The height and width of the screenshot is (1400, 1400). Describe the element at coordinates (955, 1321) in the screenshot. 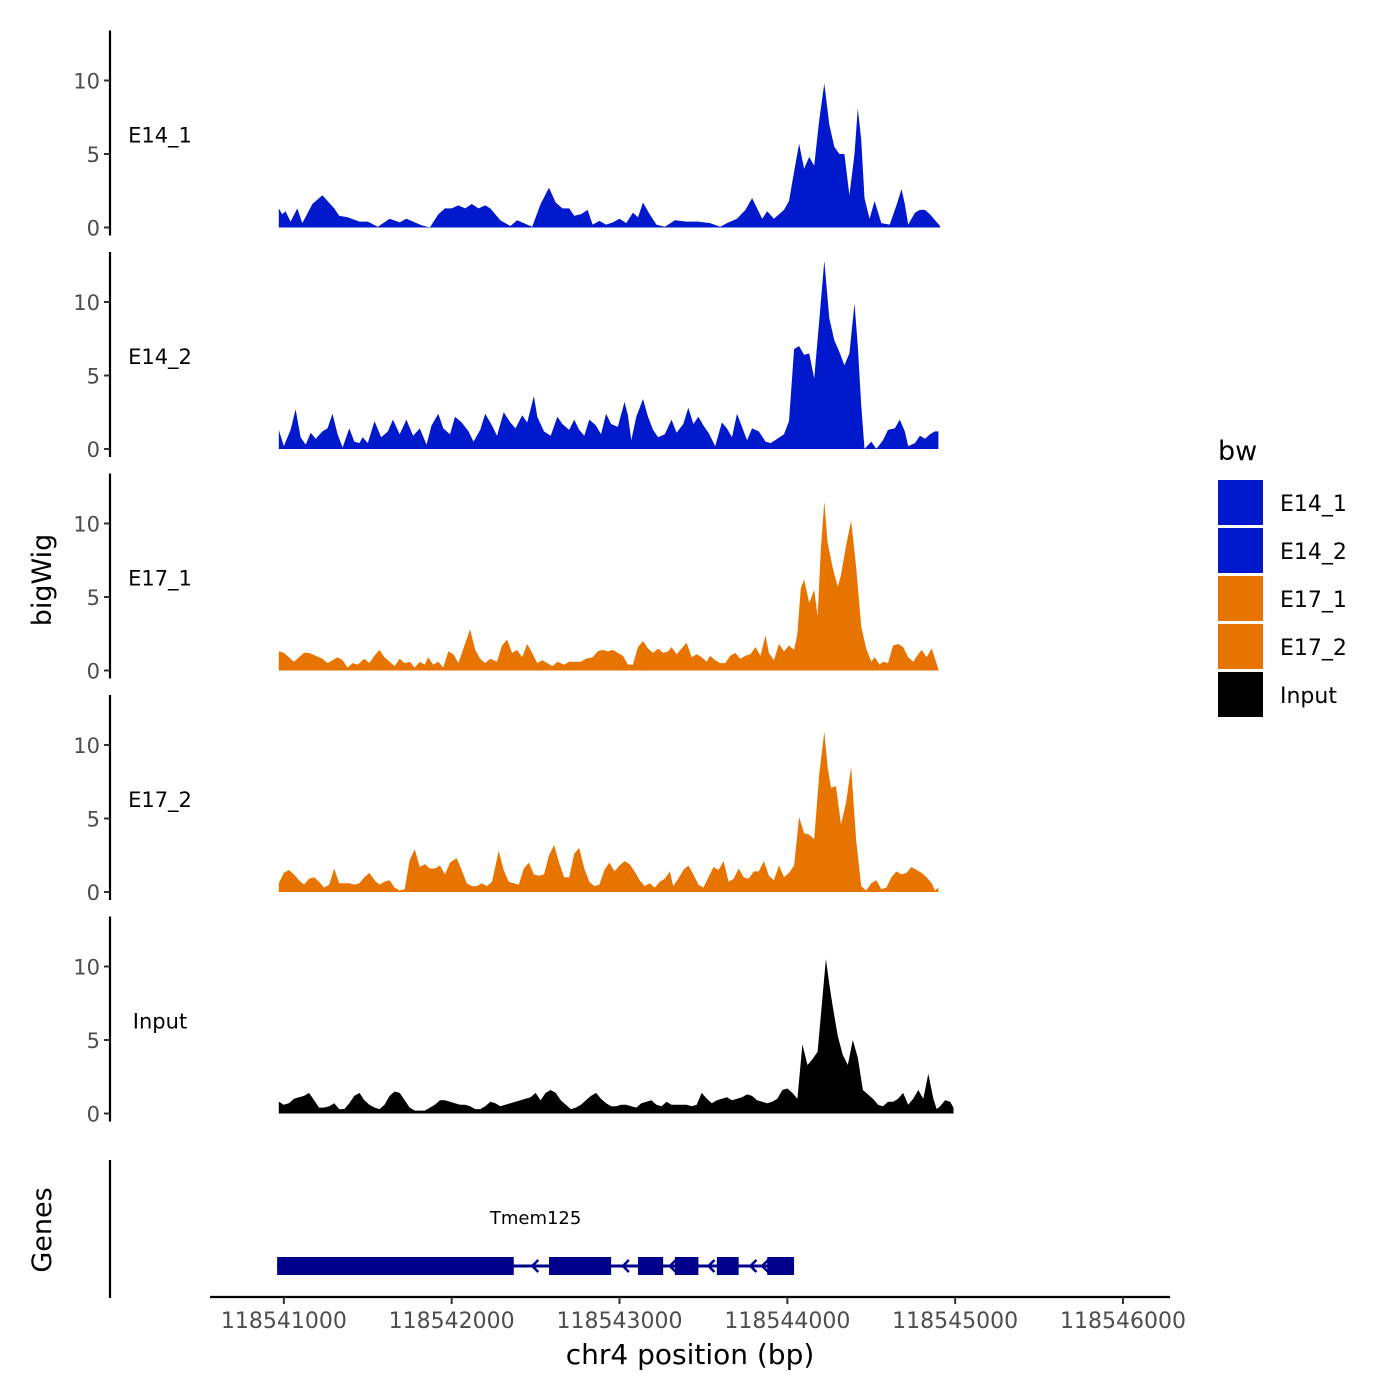

I see `x-tick-label: 118545000` at that location.